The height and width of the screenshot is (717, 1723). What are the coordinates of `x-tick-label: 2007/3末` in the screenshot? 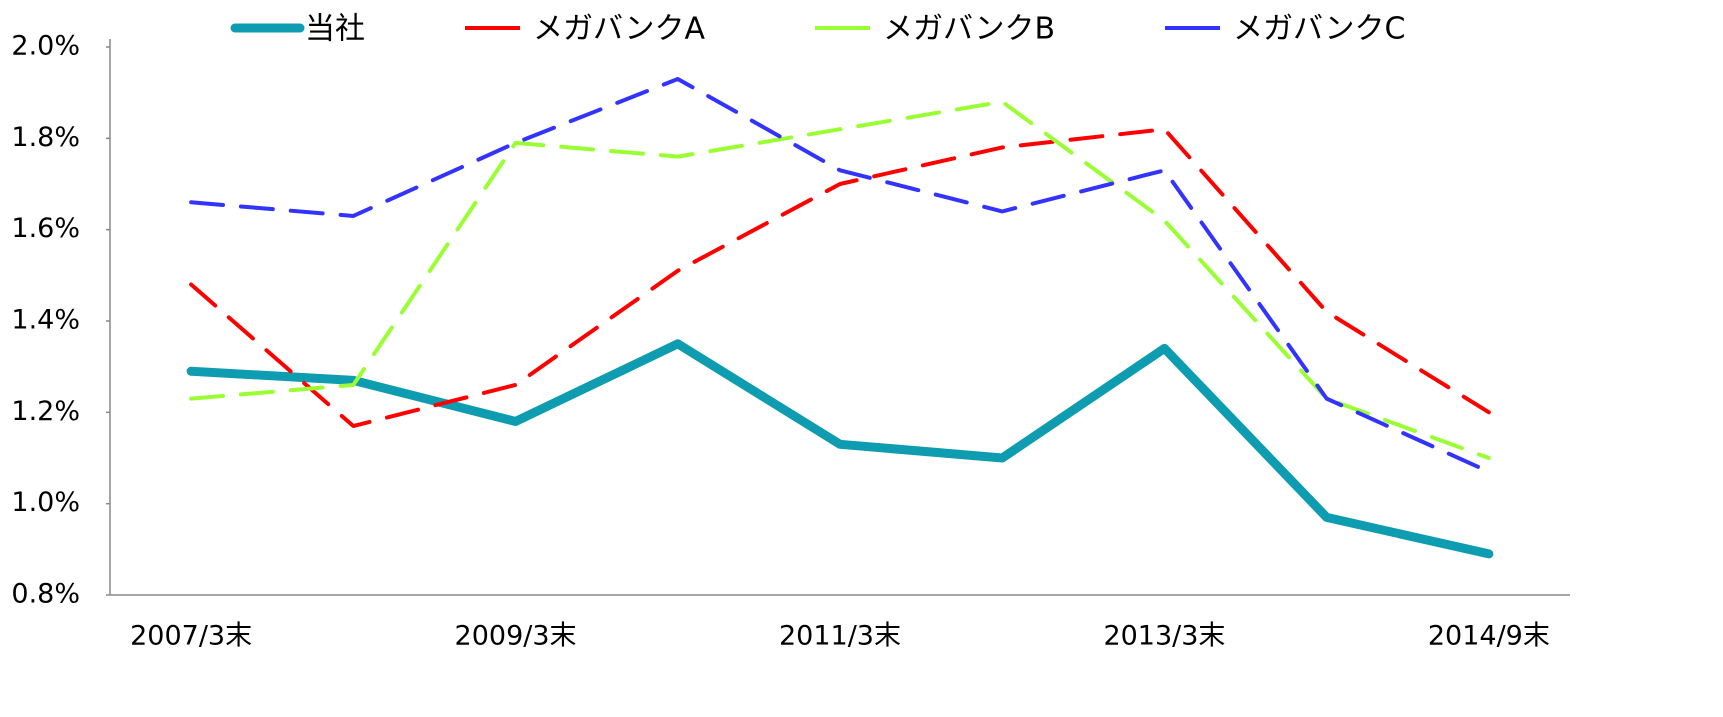 It's located at (191, 636).